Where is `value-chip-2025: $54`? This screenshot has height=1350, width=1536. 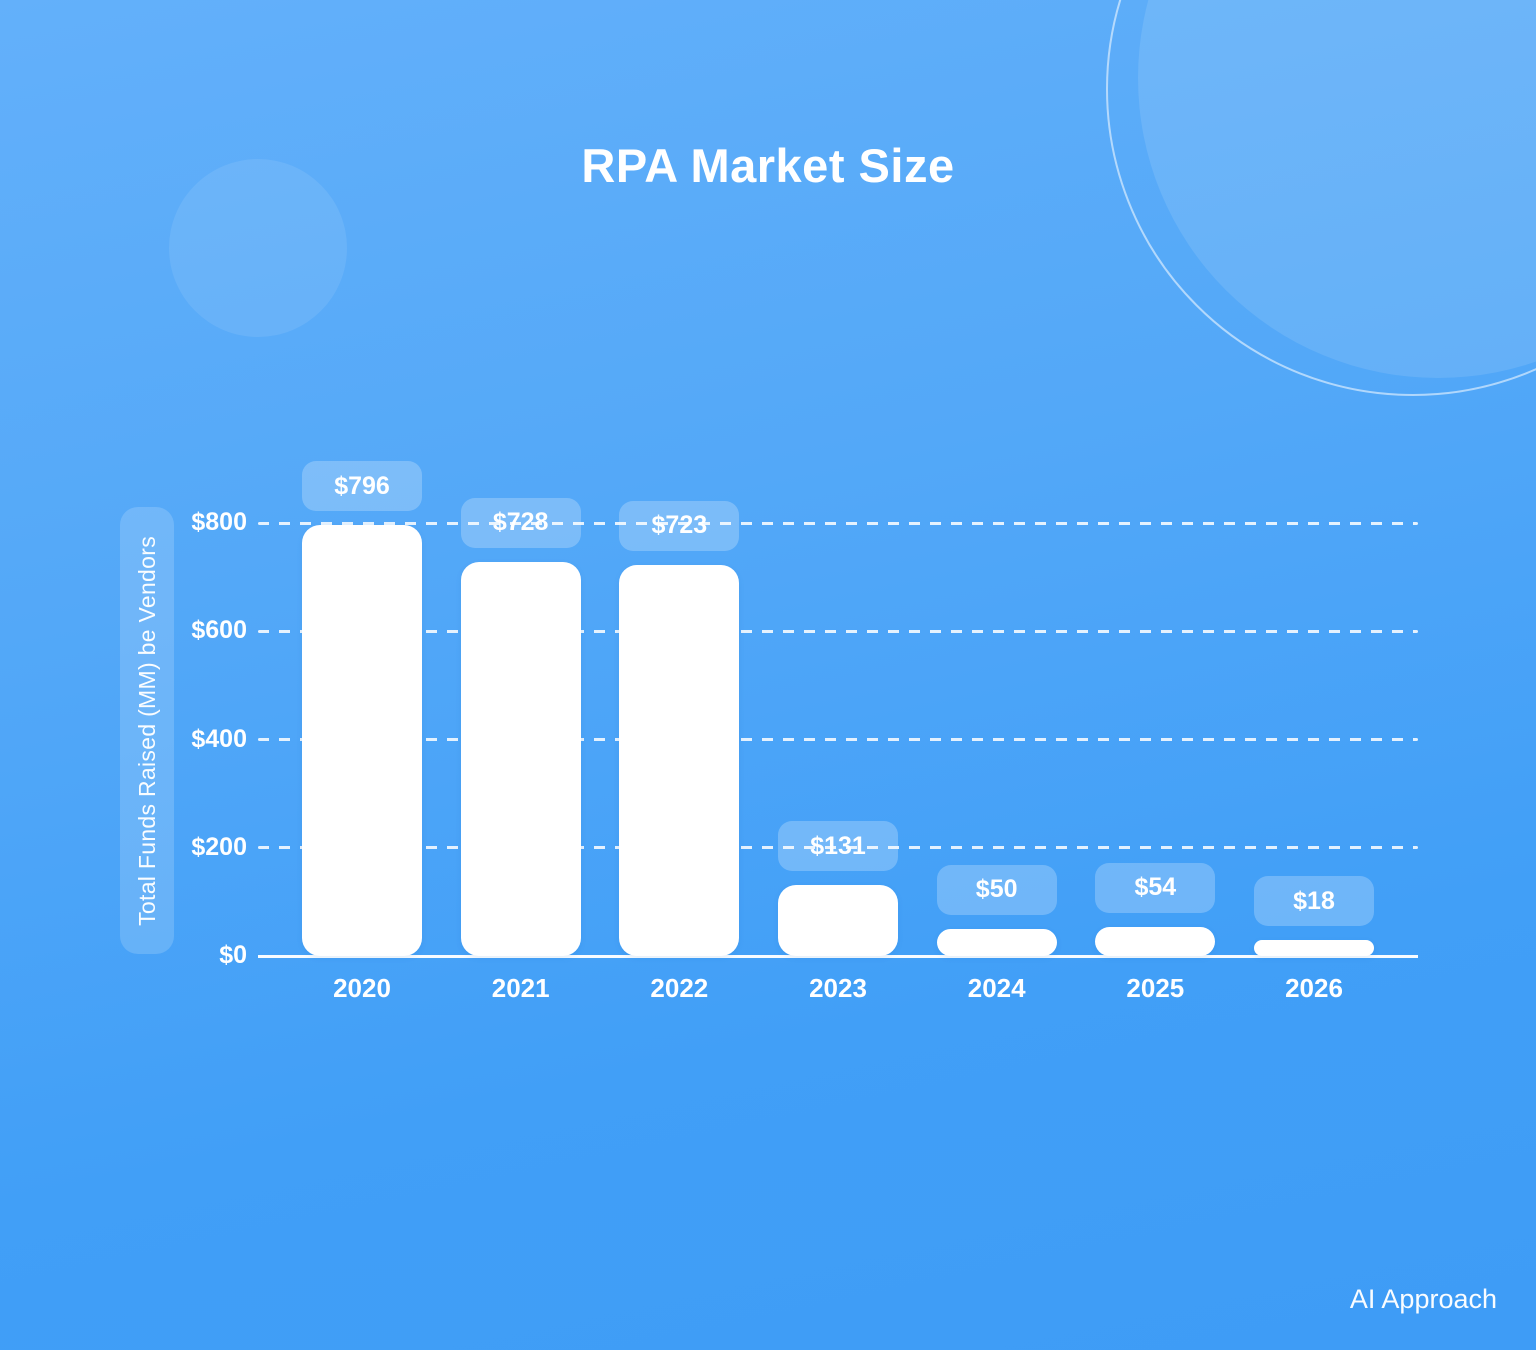
value-chip-2025: $54 is located at coordinates (1155, 887).